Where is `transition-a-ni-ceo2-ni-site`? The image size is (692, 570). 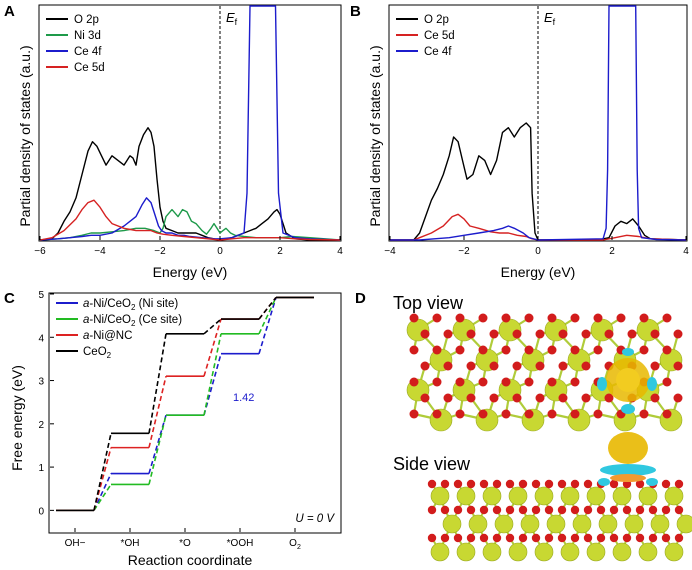
transition-a-ni-ceo2-ni-site is located at coordinates (102, 492).